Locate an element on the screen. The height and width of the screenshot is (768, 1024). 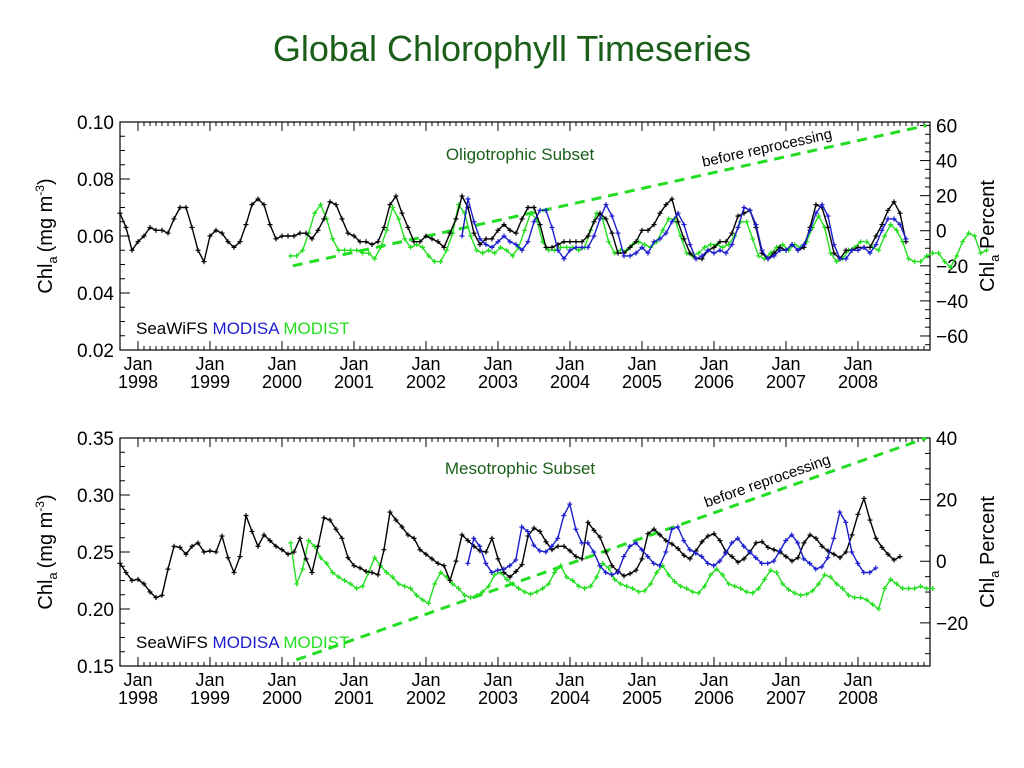
y-tick-label: 0.20 is located at coordinates (95, 610).